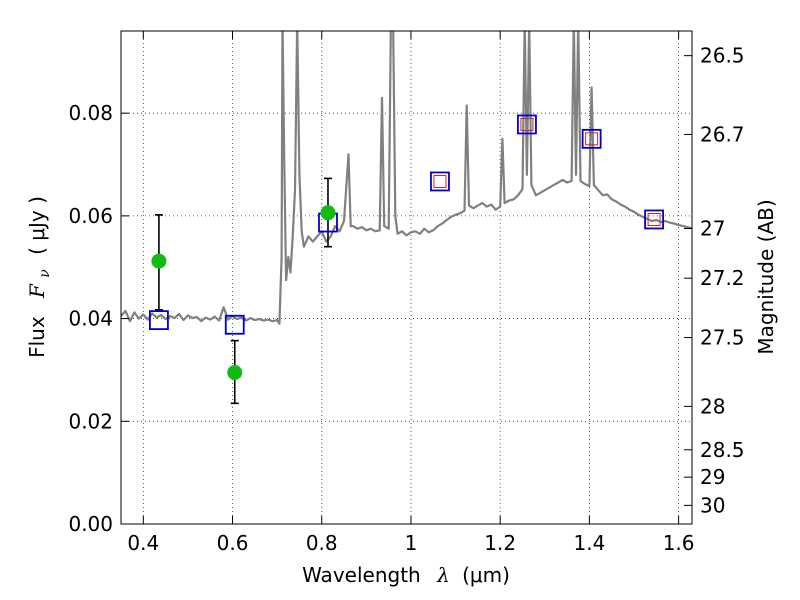  I want to click on x-axis-symbol: λ, so click(443, 575).